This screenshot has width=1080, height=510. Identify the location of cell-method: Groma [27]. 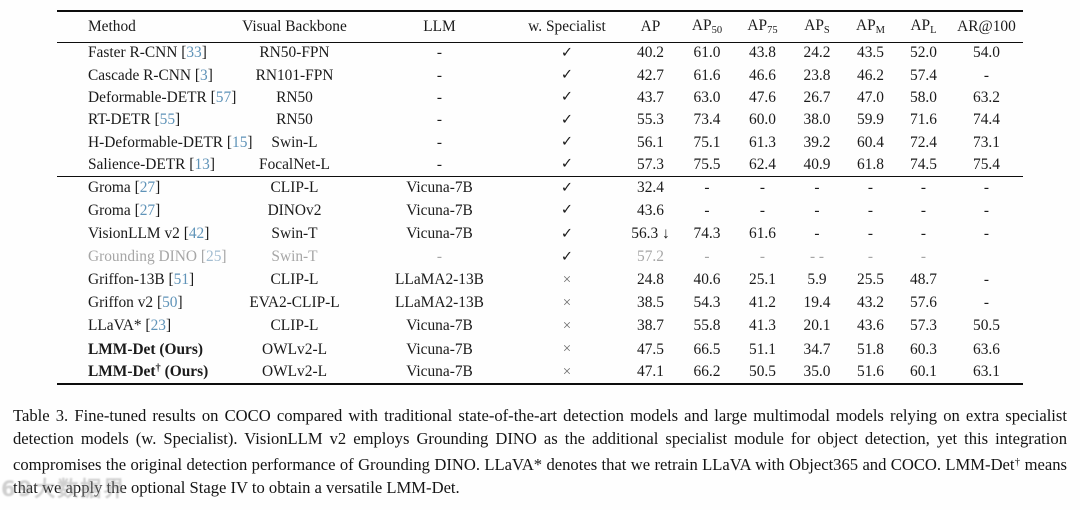
(124, 210).